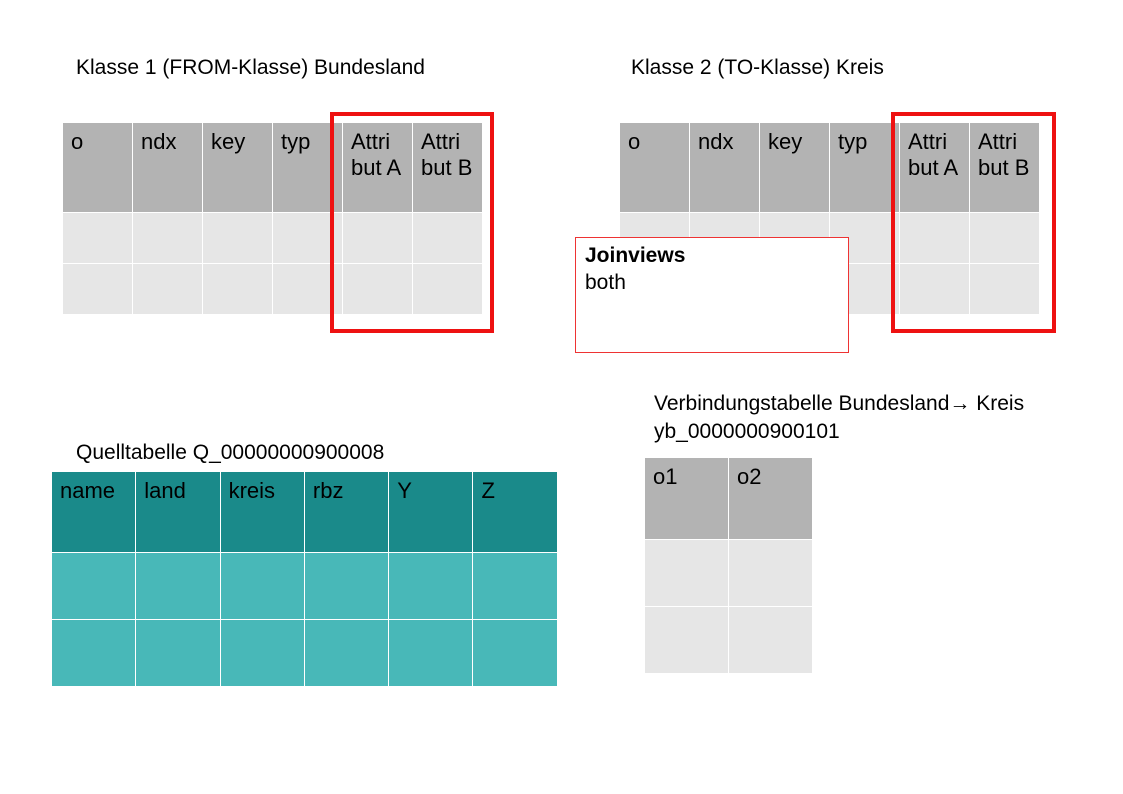  What do you see at coordinates (178, 512) in the screenshot?
I see `header-cell: land` at bounding box center [178, 512].